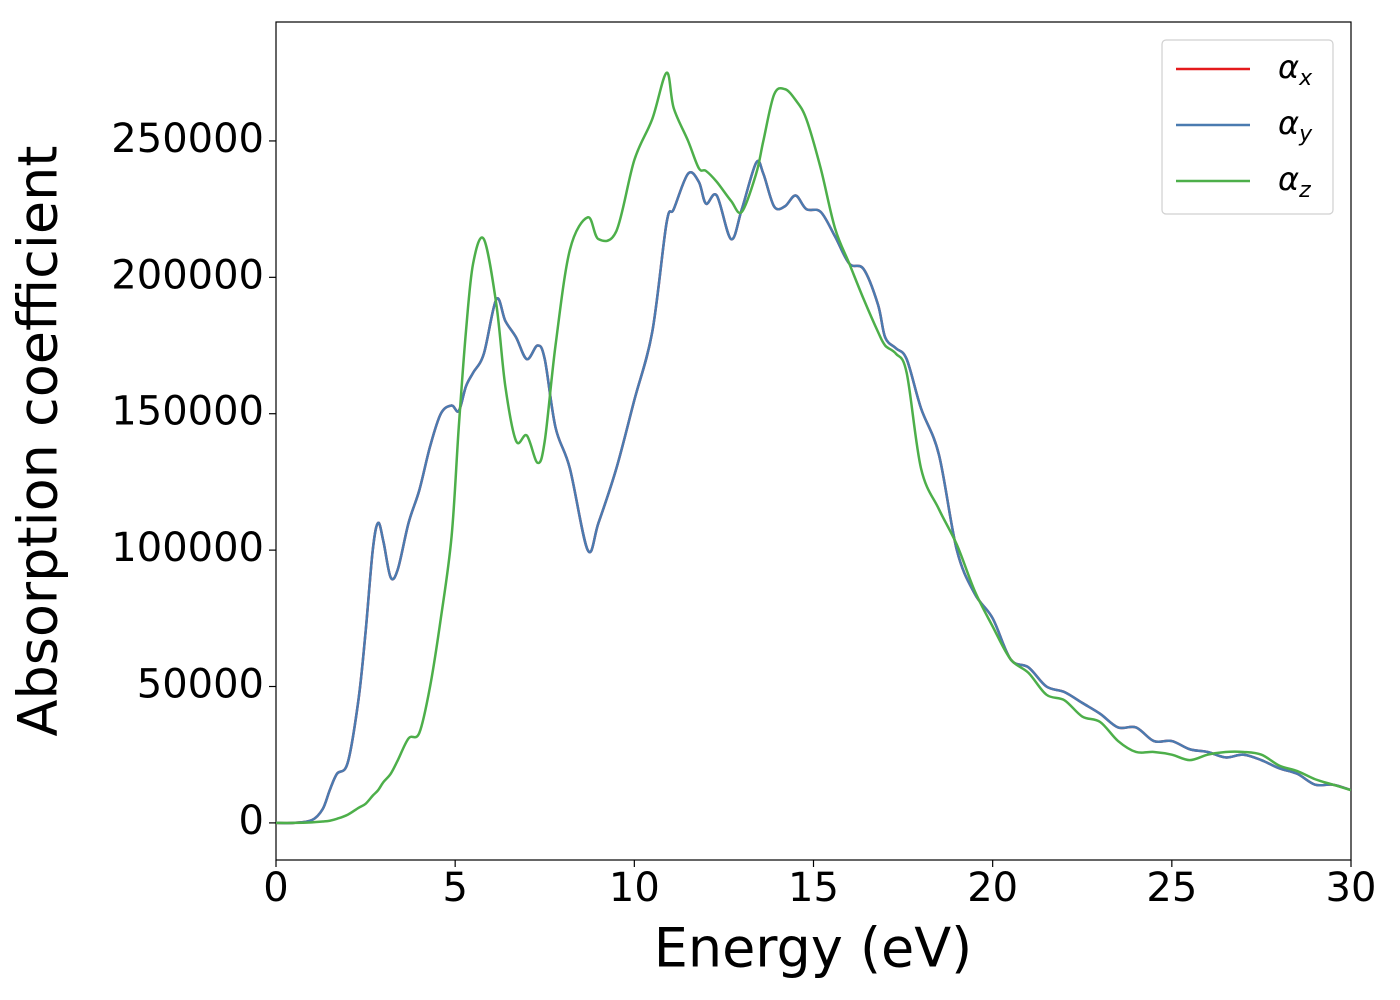  What do you see at coordinates (634, 888) in the screenshot?
I see `x-tick-label: 10` at bounding box center [634, 888].